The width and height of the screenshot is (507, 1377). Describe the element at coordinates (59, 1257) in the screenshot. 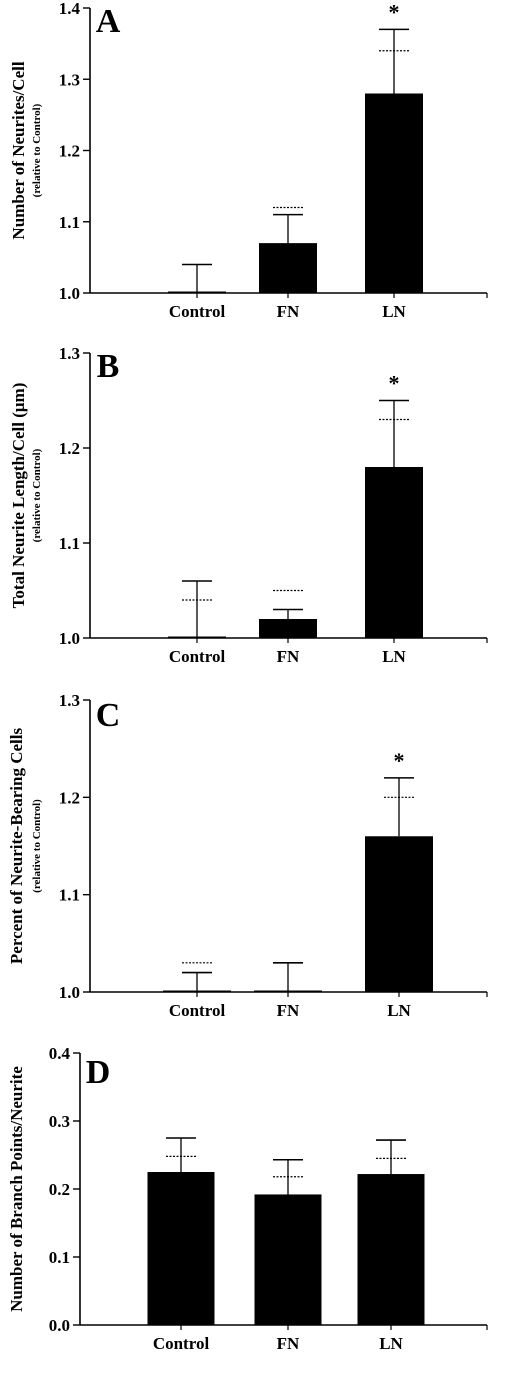

I see `y-tick-label: 0.1` at that location.